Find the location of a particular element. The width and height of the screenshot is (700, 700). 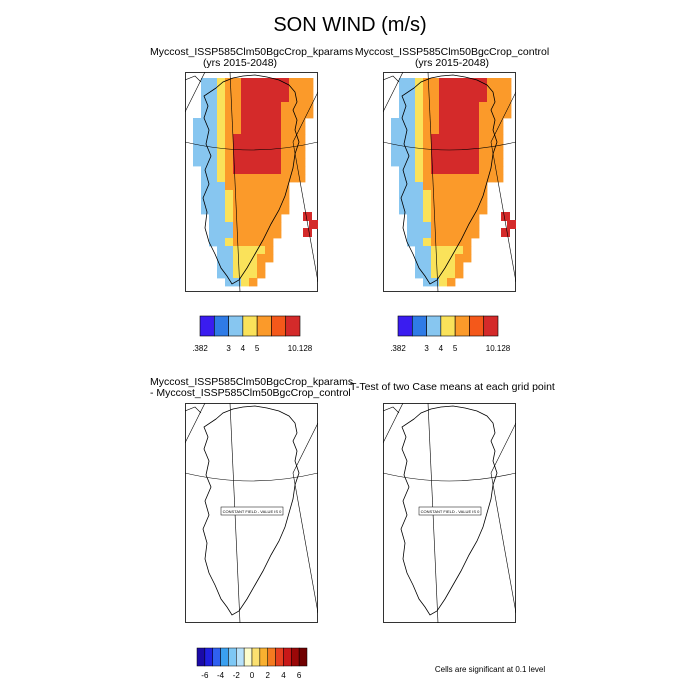

constant-field-label: CONSTANT FIELD - VALUE IS 0 is located at coordinates (450, 511).